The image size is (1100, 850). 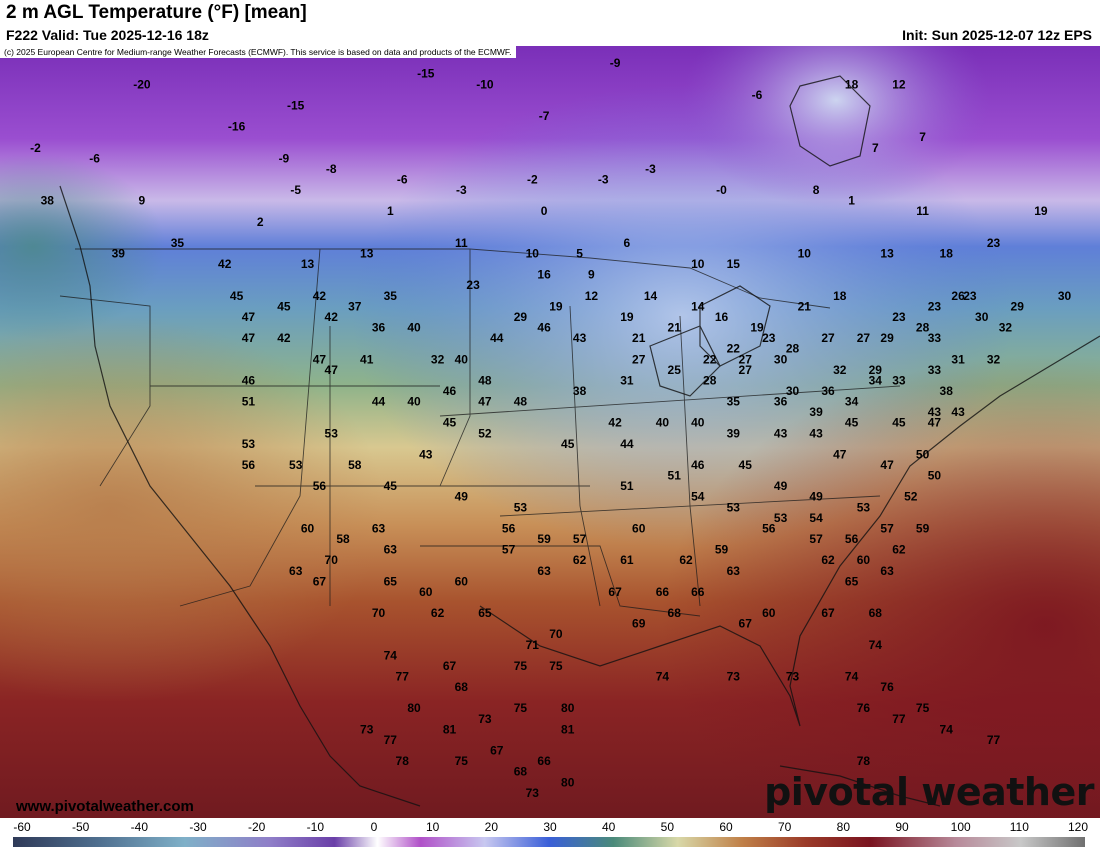 I want to click on temperature-label: 80, so click(x=414, y=708).